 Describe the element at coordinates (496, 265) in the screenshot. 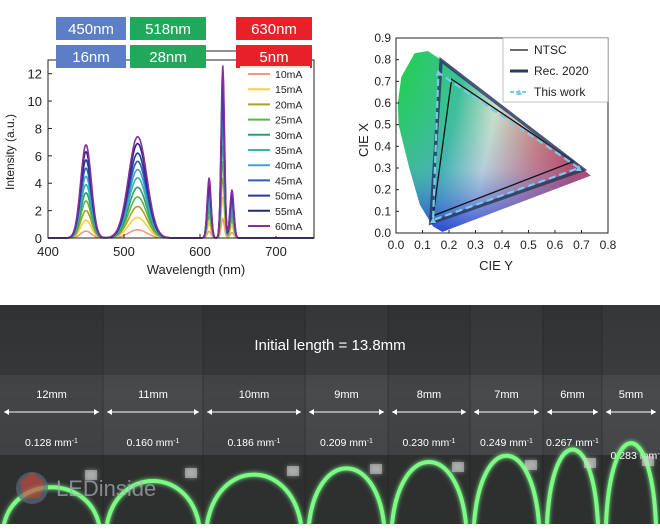

I see `cie-x-axis-label: CIE Y` at that location.